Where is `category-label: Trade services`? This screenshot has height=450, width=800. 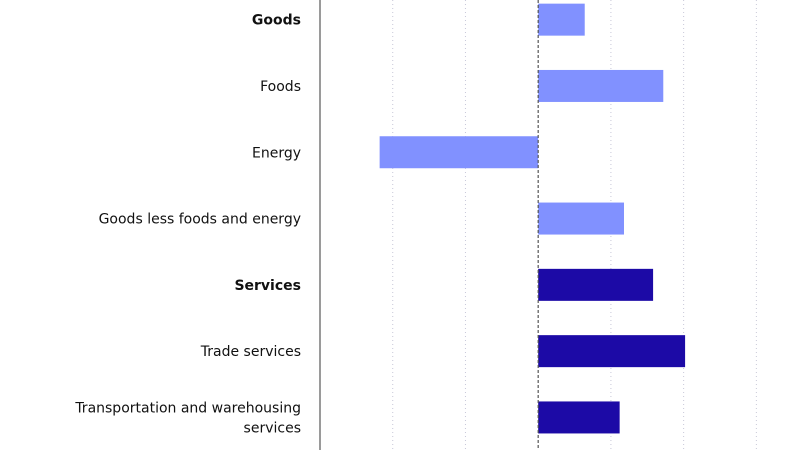
category-label: Trade services is located at coordinates (250, 352).